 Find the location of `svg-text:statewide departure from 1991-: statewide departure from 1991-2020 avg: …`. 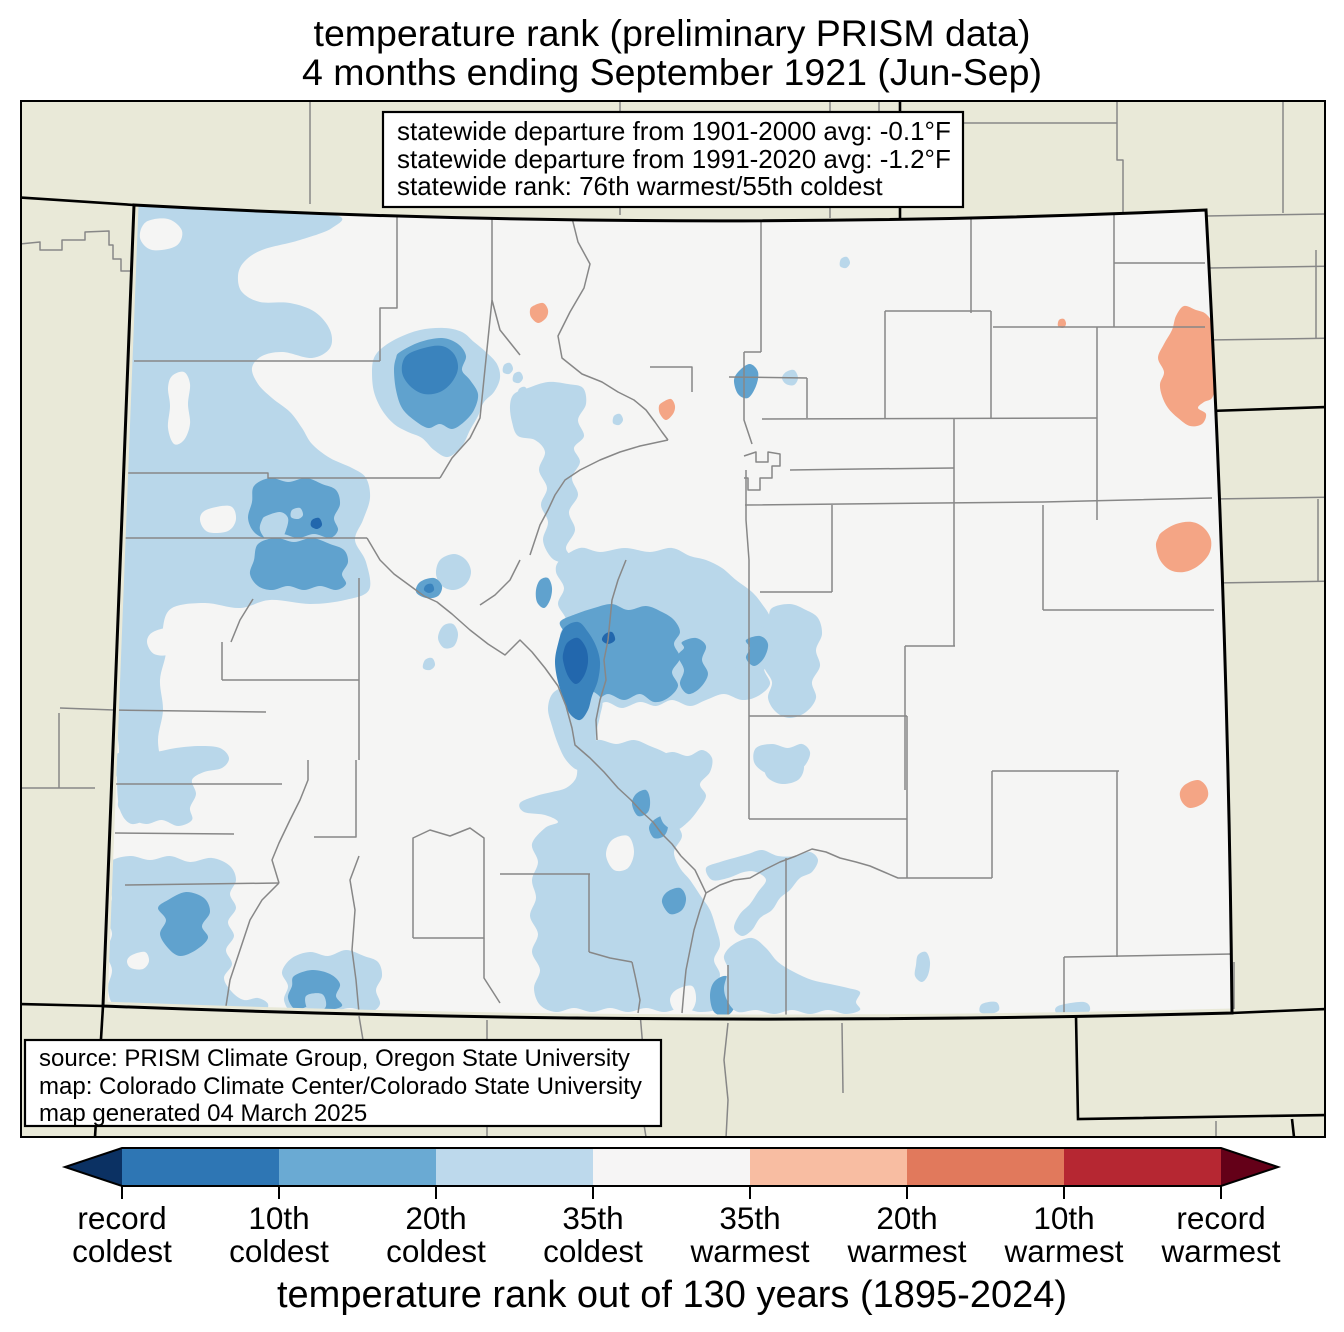

svg-text:statewide departure from 1991-: statewide departure from 1991-2020 avg: … is located at coordinates (674, 159).